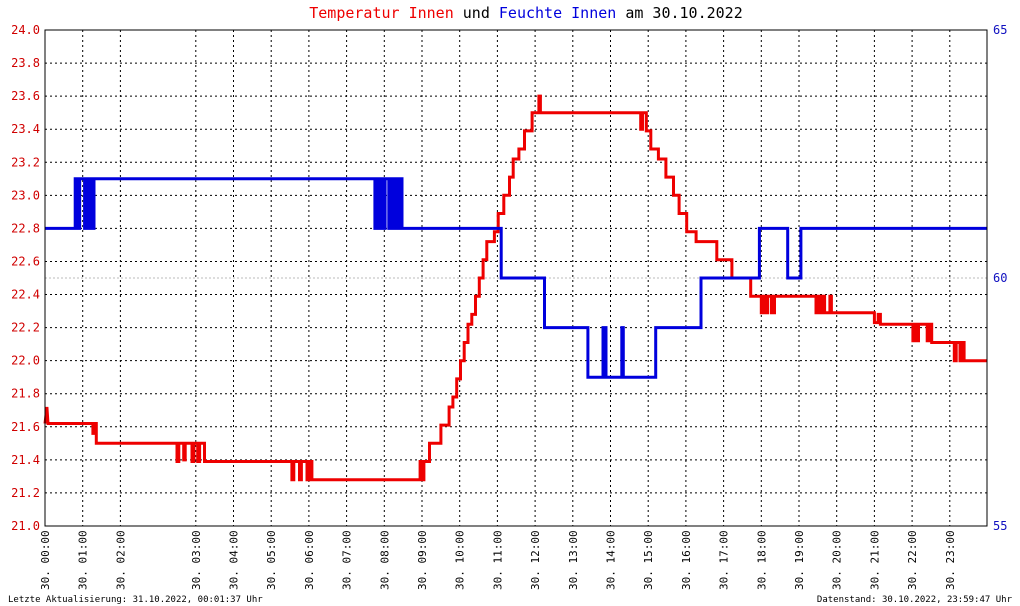 This screenshot has width=1020, height=606. I want to click on y-left-tick-label: 21.2, so click(25, 493).